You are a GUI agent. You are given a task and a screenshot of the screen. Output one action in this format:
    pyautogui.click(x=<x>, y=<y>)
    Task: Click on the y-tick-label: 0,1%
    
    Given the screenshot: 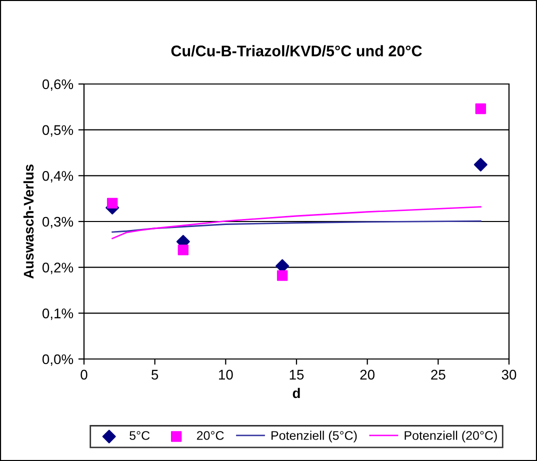 What is the action you would take?
    pyautogui.click(x=58, y=314)
    